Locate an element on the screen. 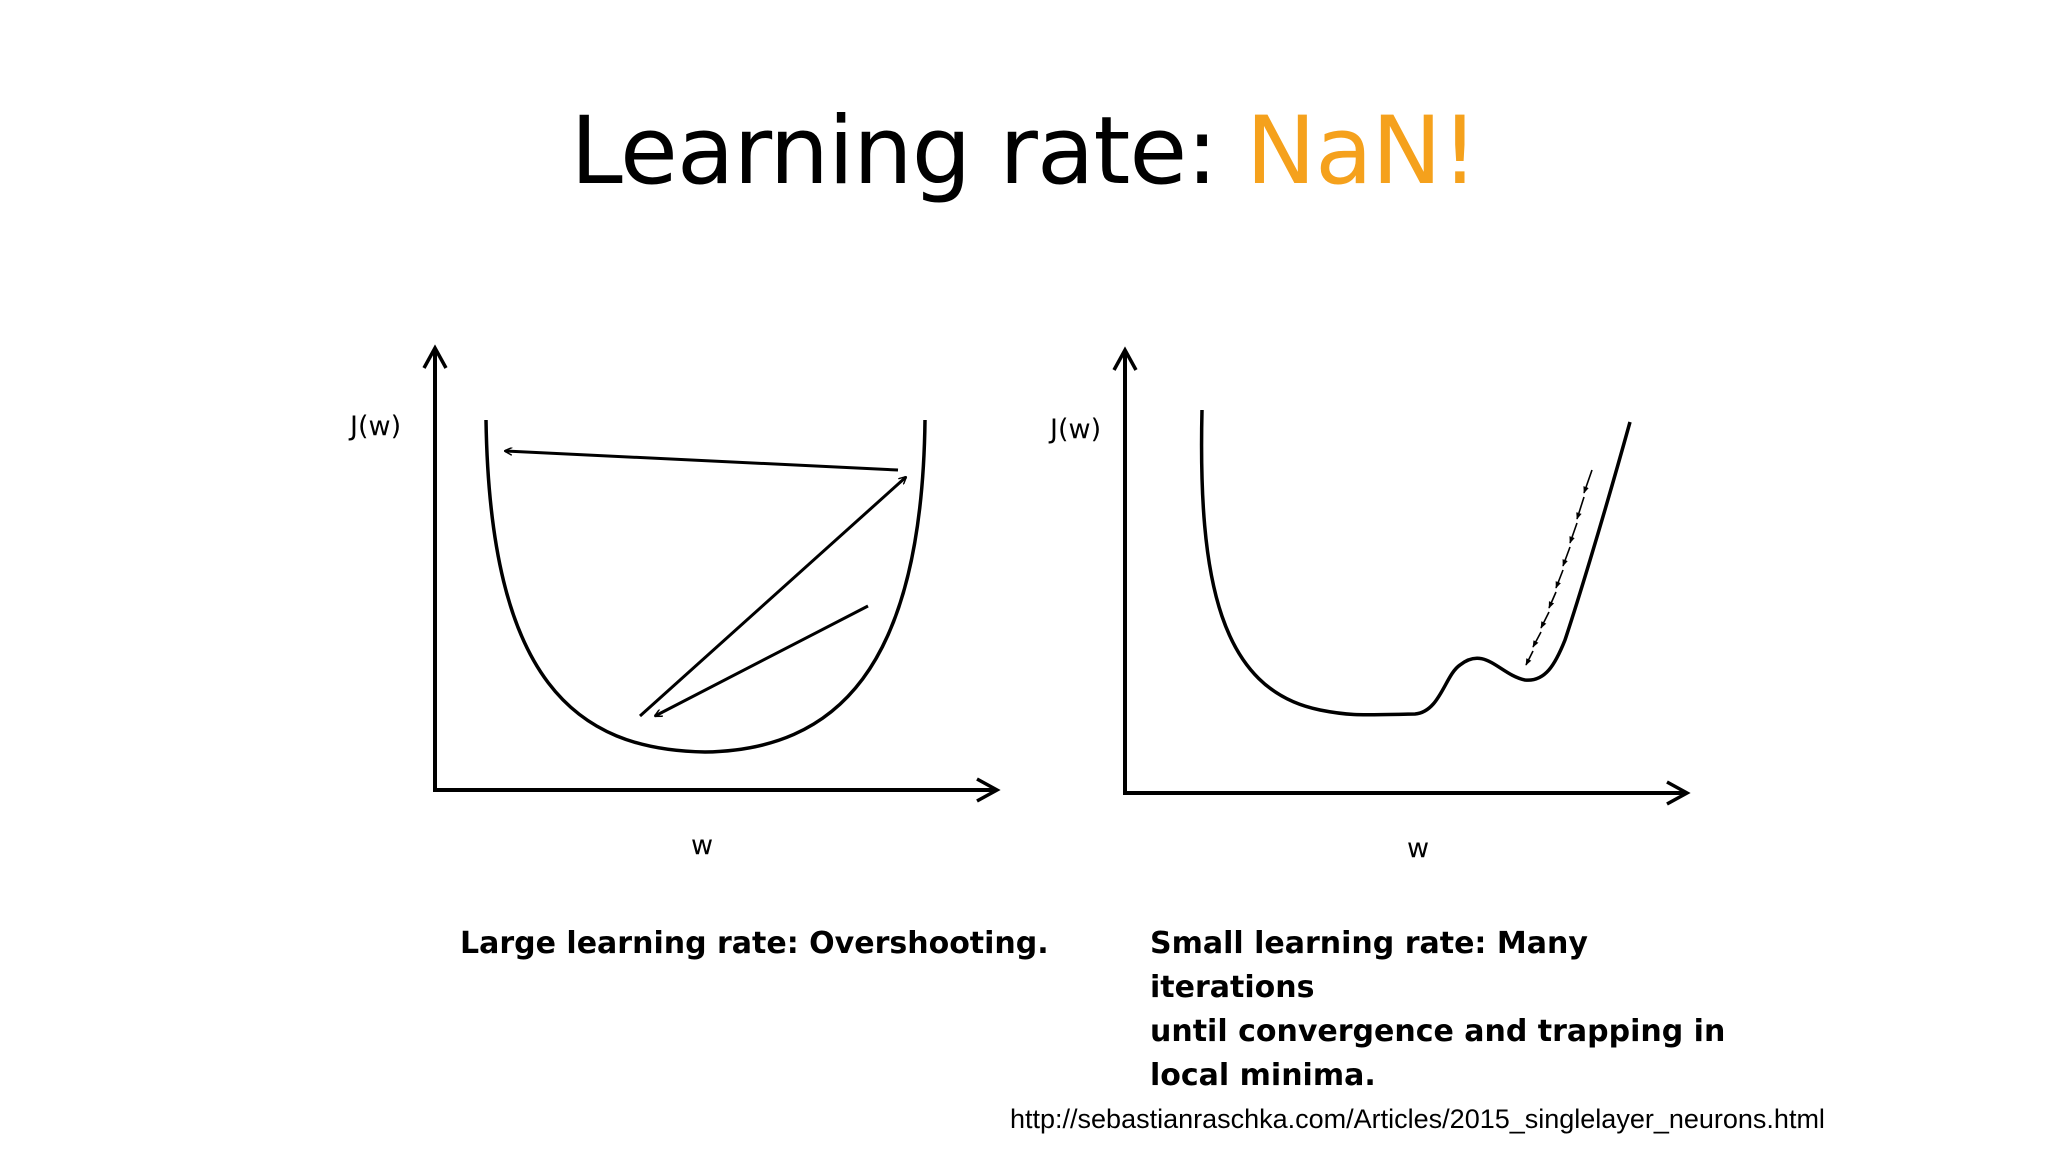  caption-line: local minima. is located at coordinates (1263, 1075).